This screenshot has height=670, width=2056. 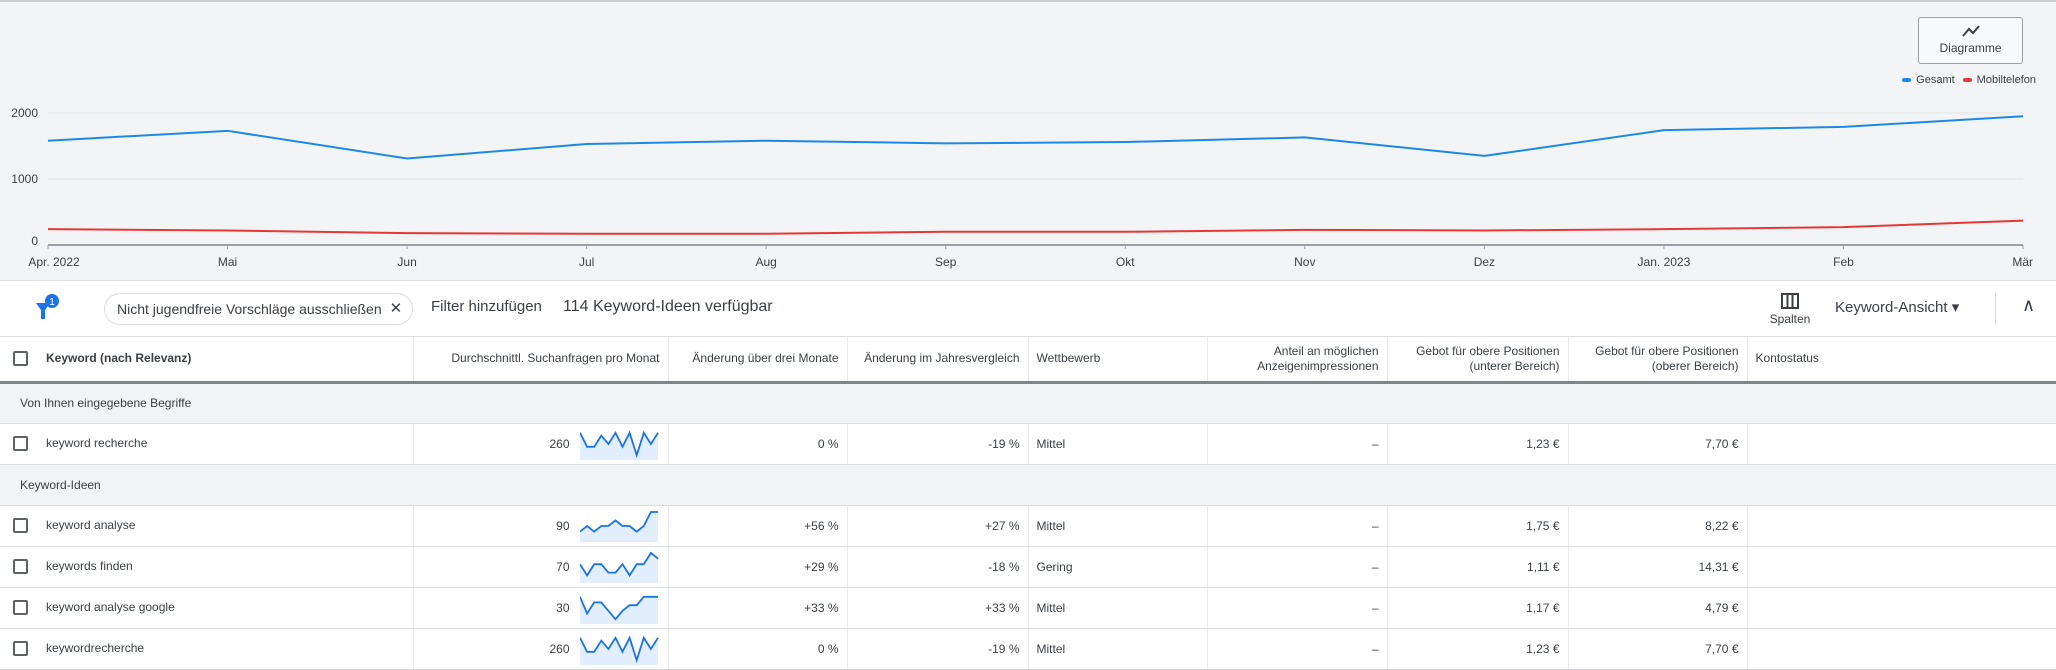 I want to click on header-keyword: Keyword (nach Relevanz), so click(x=206, y=359).